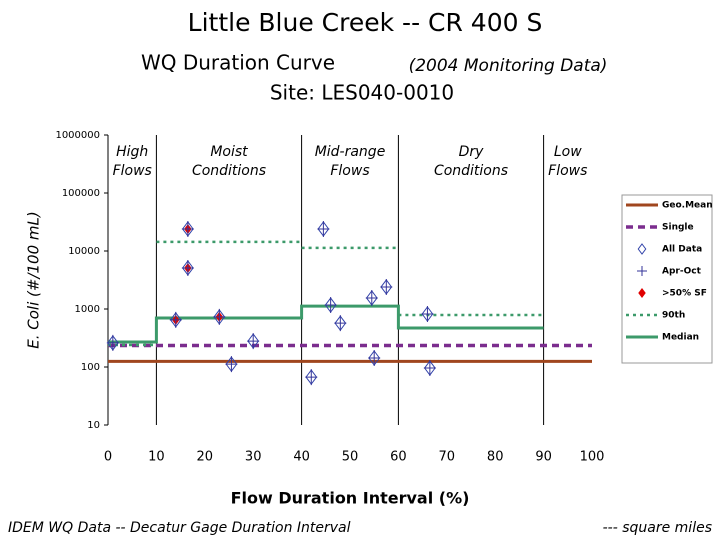 The image size is (720, 540). Describe the element at coordinates (682, 272) in the screenshot. I see `legend-label: Apr-Oct` at that location.